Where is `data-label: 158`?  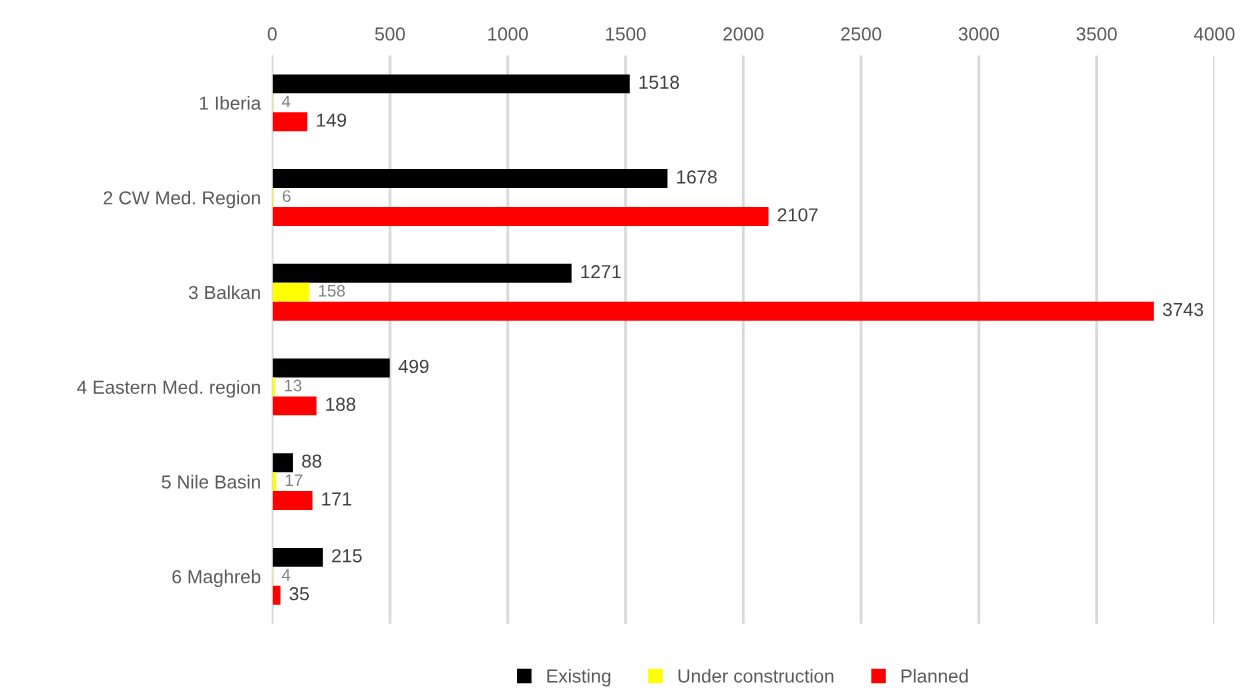
data-label: 158 is located at coordinates (332, 290).